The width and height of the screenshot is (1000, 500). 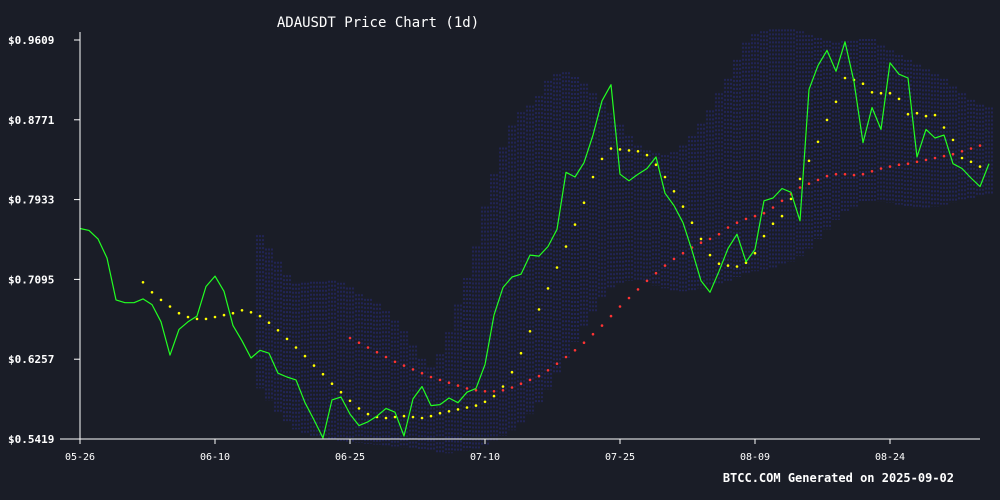 What do you see at coordinates (838, 478) in the screenshot?
I see `chart-footer: BTCC.COM Generated on 2025-09-02` at bounding box center [838, 478].